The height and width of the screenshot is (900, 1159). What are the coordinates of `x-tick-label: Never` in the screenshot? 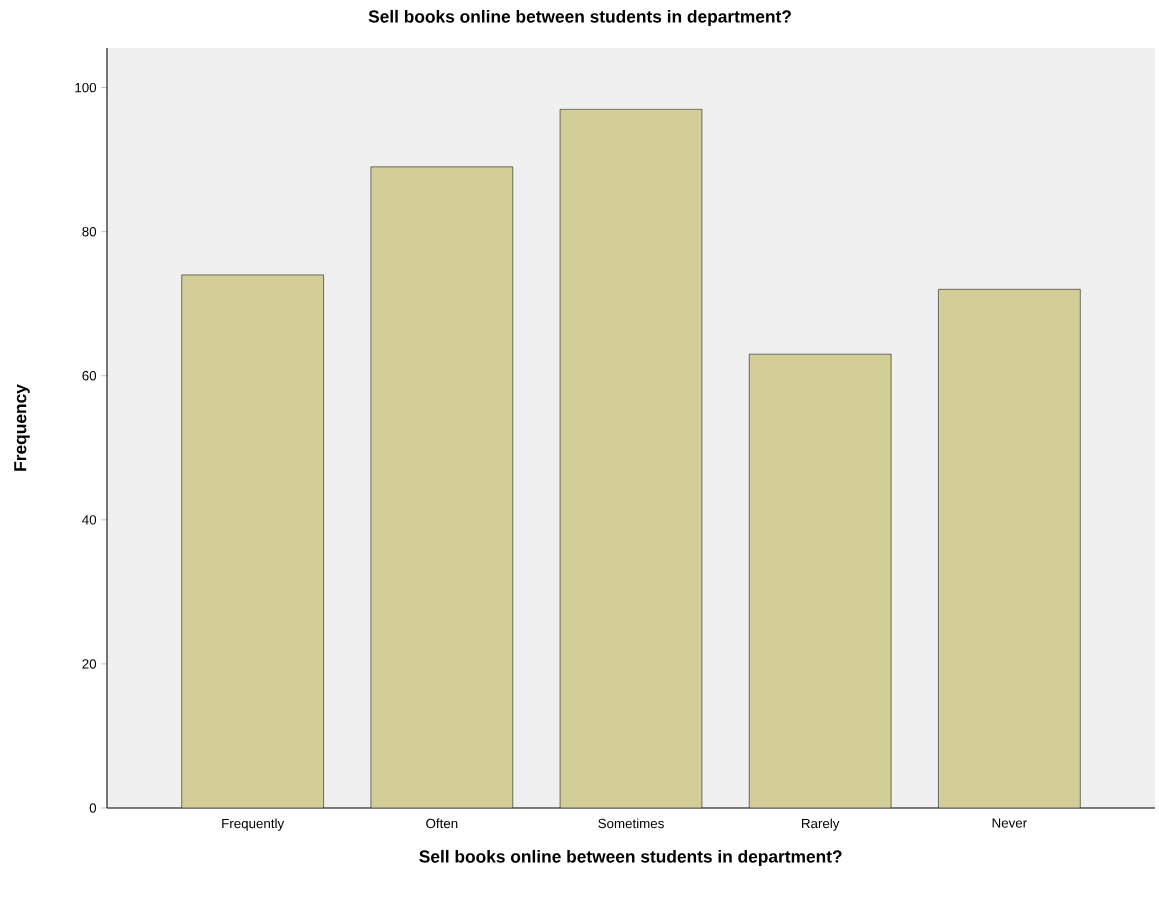 It's located at (1009, 823).